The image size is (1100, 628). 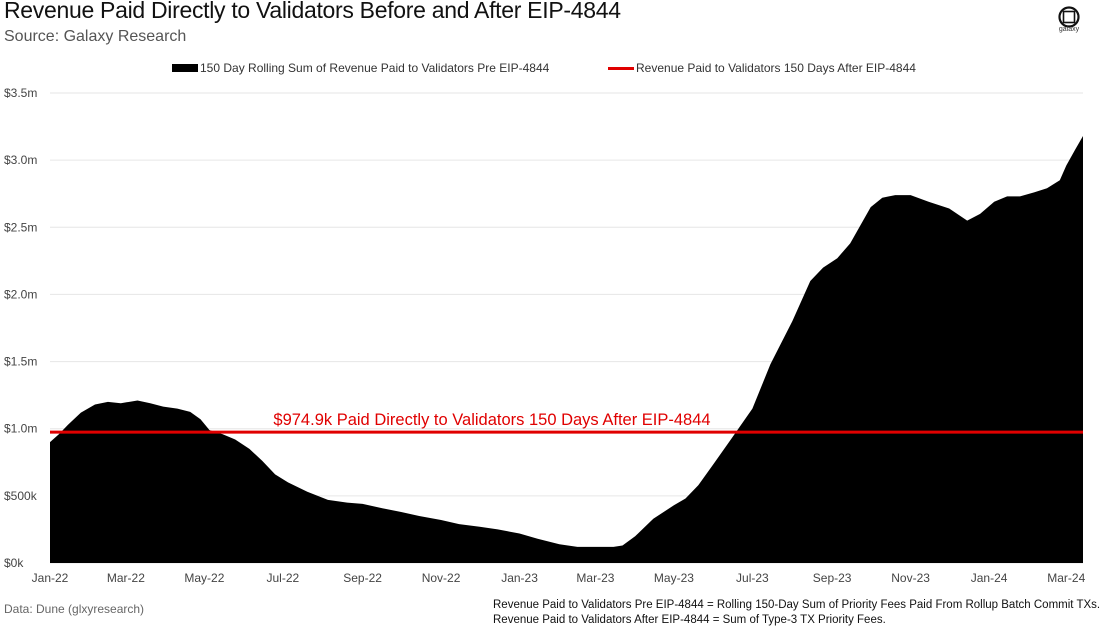 What do you see at coordinates (519, 578) in the screenshot?
I see `x-tick-label: Jan-23` at bounding box center [519, 578].